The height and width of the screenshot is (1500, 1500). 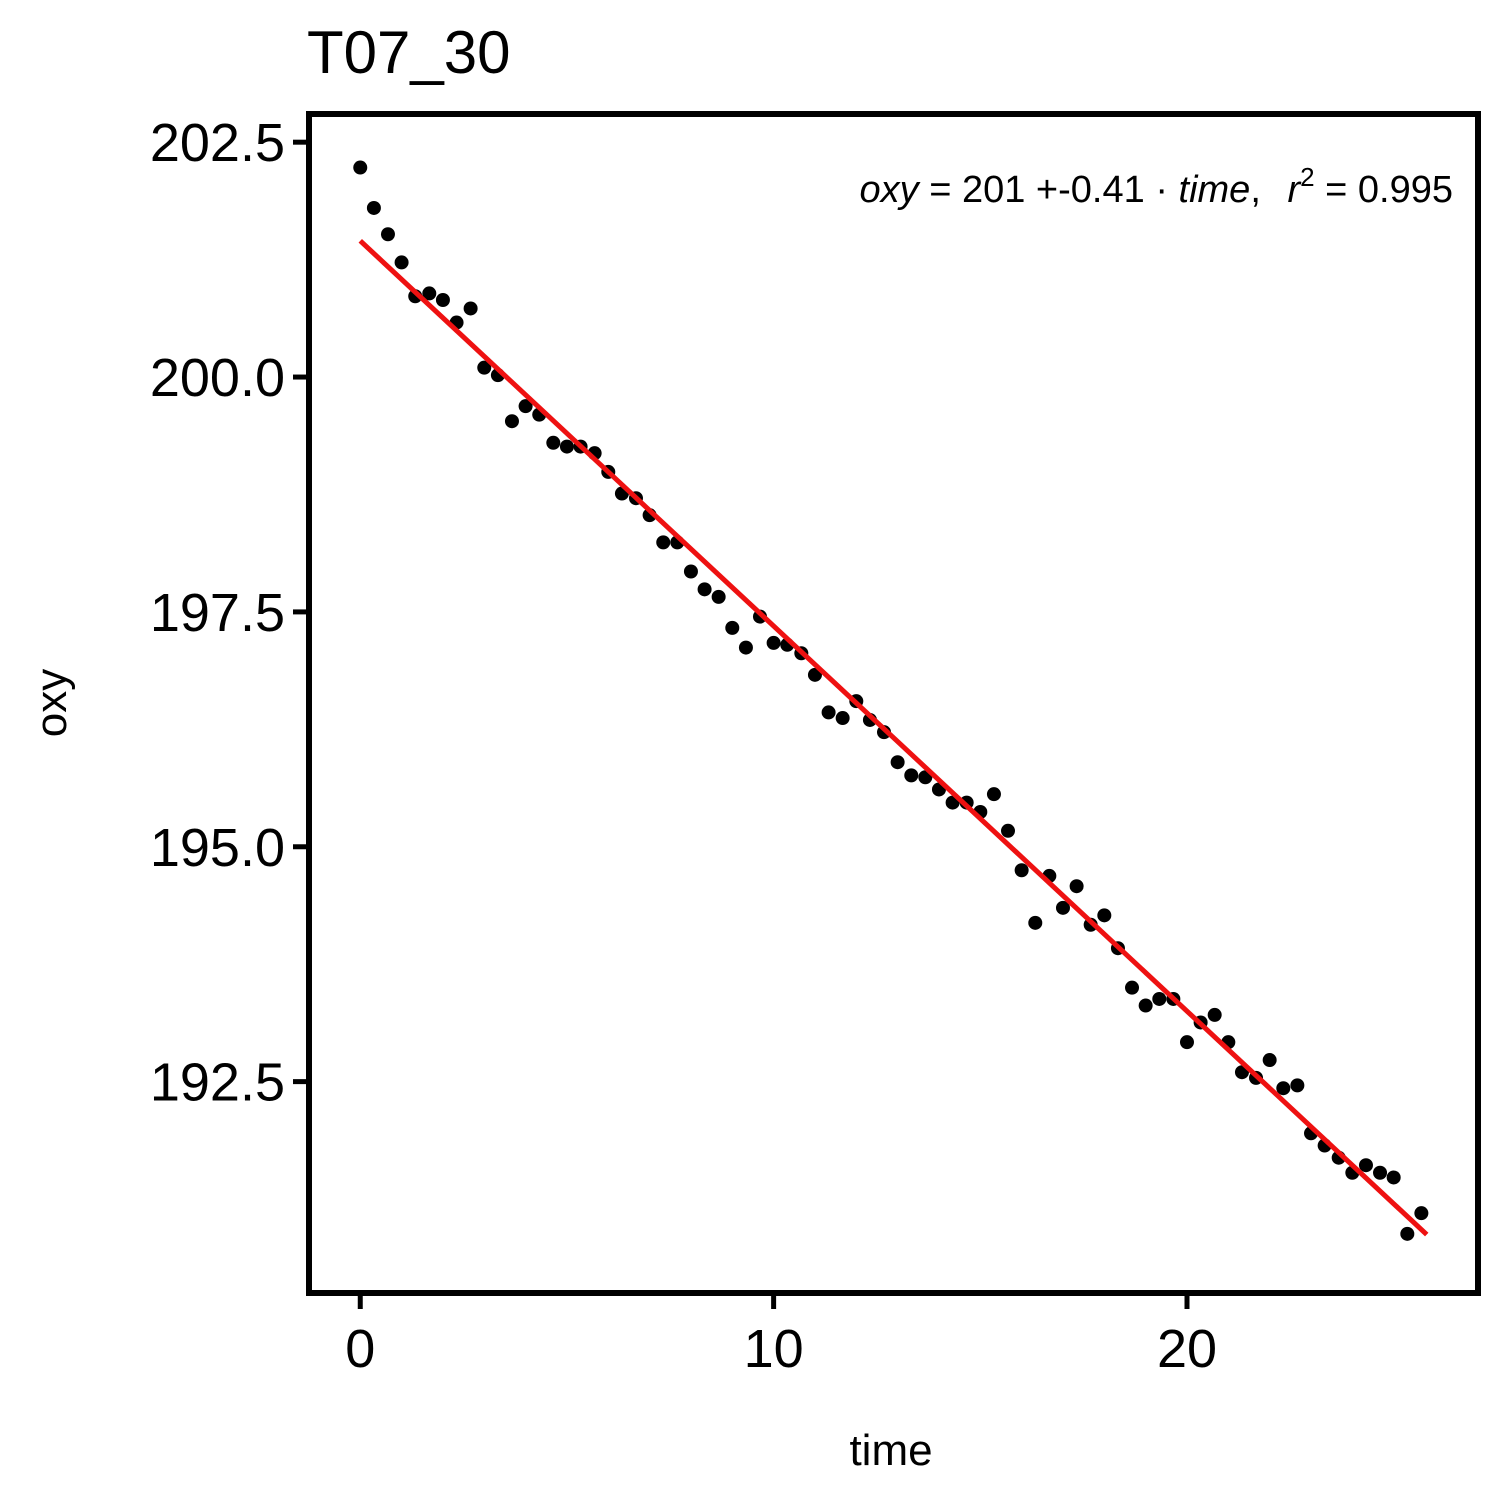 I want to click on regression-equation: oxy = 201 +-0.41 · time, r2 = 0.995, so click(x=1156, y=182).